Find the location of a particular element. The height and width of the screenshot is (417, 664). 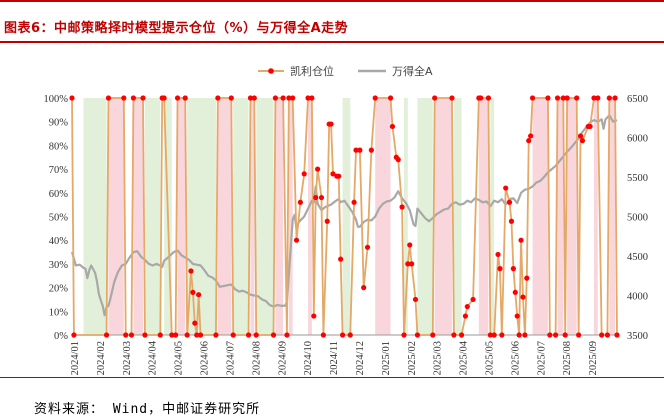

y-left-tick-label: 20% is located at coordinates (59, 289).